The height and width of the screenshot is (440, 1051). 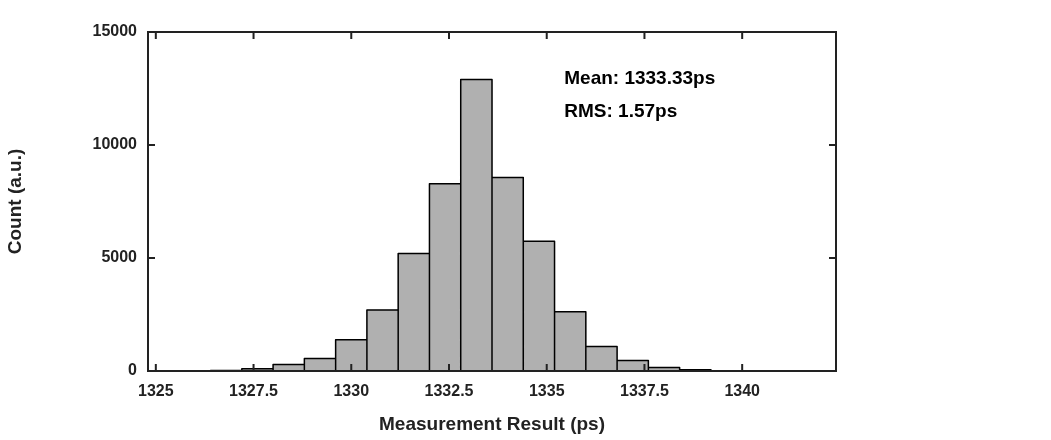 I want to click on annotation: RMS: 1.57ps, so click(x=621, y=111).